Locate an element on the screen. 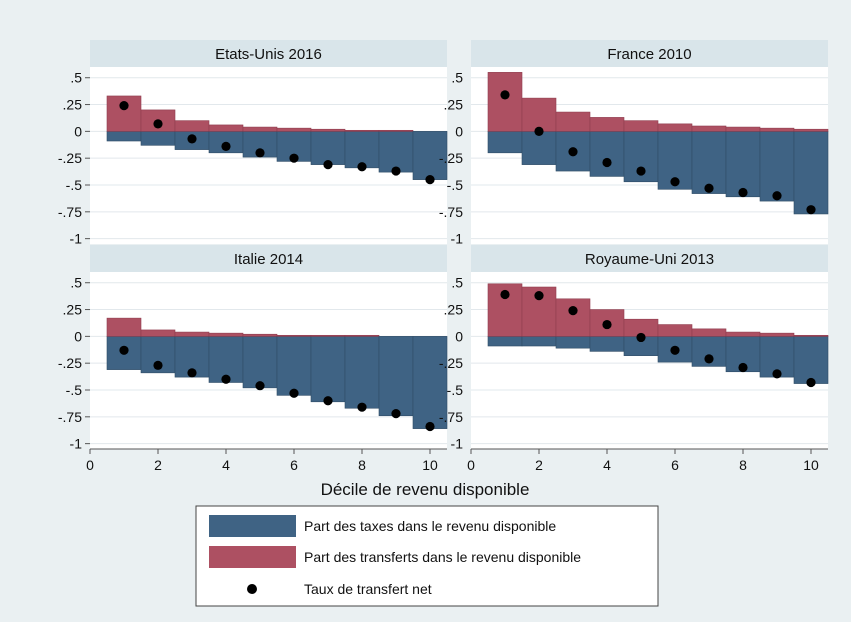  x-tick-label: 2 is located at coordinates (158, 465).